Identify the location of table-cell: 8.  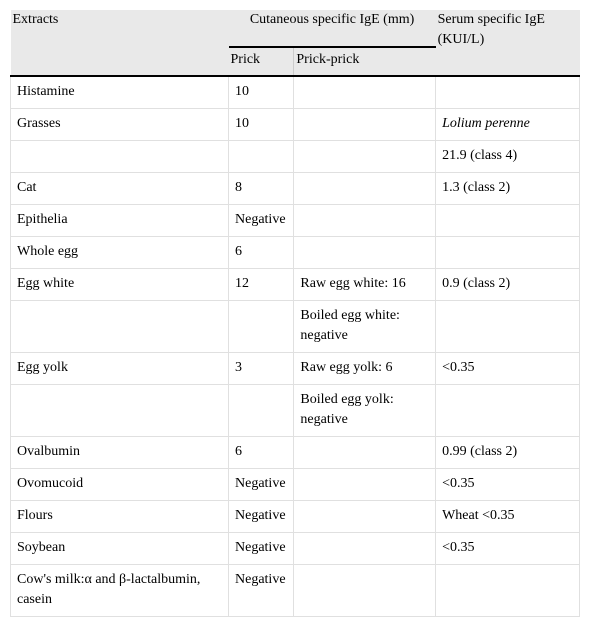
(261, 188).